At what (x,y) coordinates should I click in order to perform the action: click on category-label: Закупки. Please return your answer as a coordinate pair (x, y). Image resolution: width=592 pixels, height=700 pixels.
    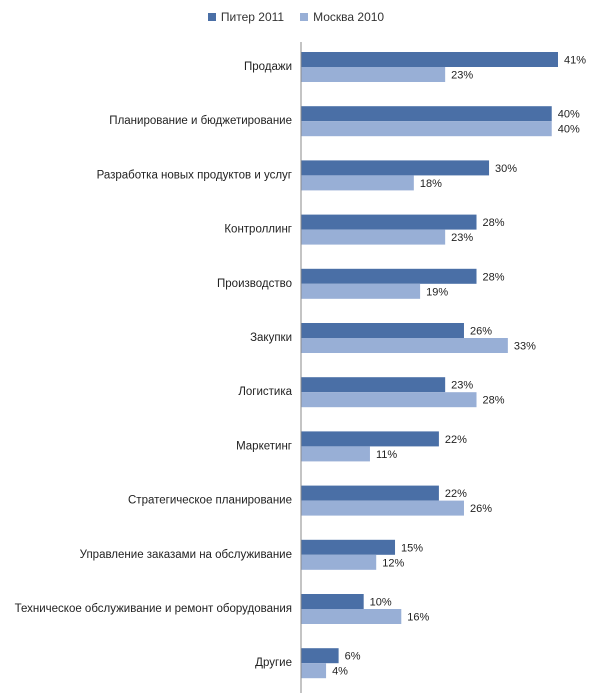
    Looking at the image, I should click on (271, 338).